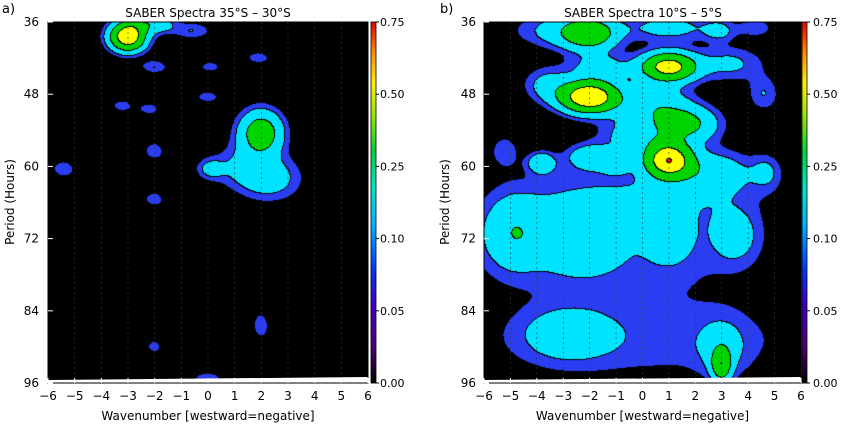  I want to click on y-tick-label: 96, so click(468, 383).